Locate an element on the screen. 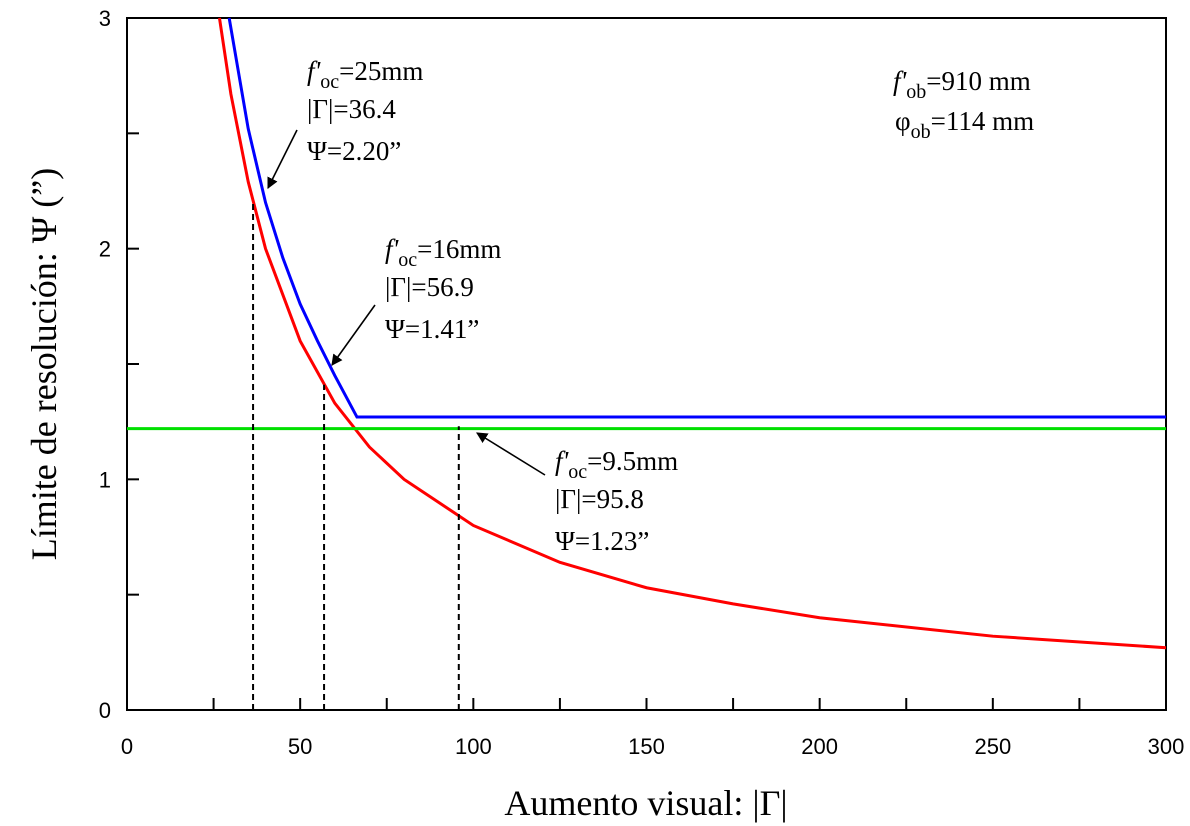  arrows is located at coordinates (406, 302).